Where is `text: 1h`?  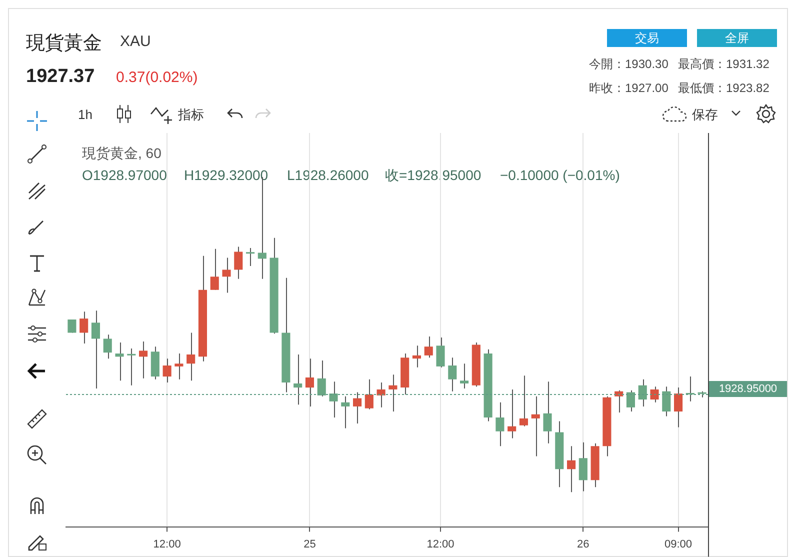
text: 1h is located at coordinates (85, 114).